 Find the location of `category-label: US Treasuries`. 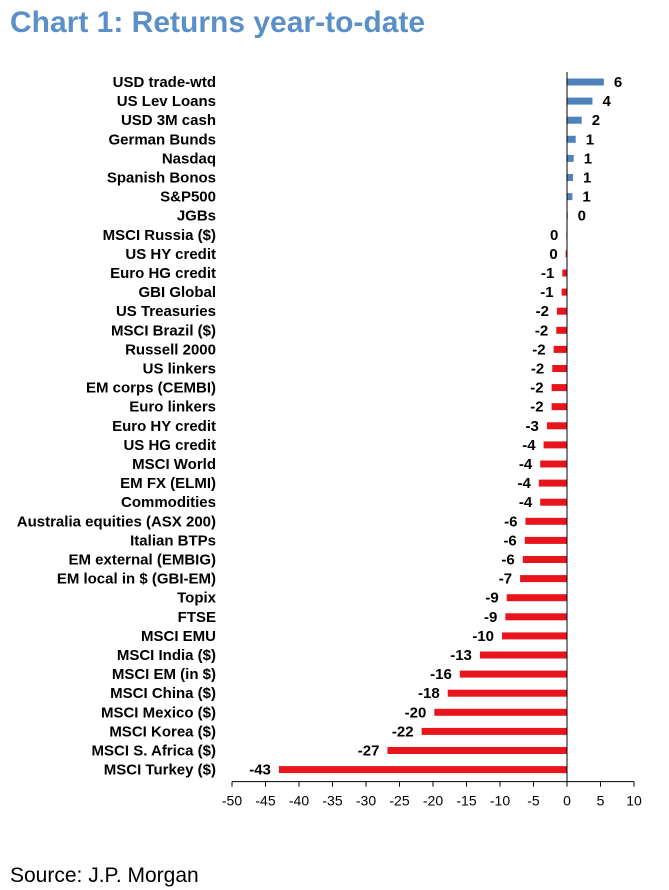

category-label: US Treasuries is located at coordinates (166, 311).